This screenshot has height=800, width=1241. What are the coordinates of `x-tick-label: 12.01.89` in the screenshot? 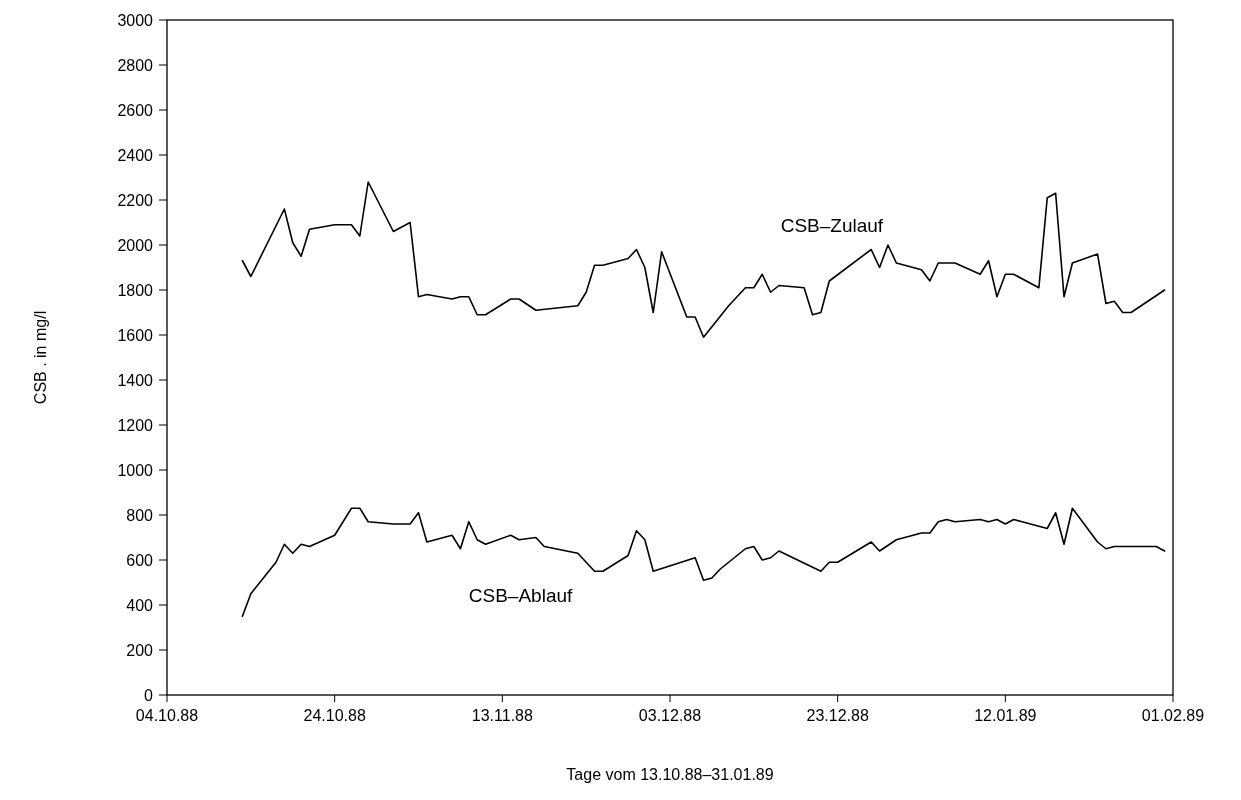 It's located at (1005, 715).